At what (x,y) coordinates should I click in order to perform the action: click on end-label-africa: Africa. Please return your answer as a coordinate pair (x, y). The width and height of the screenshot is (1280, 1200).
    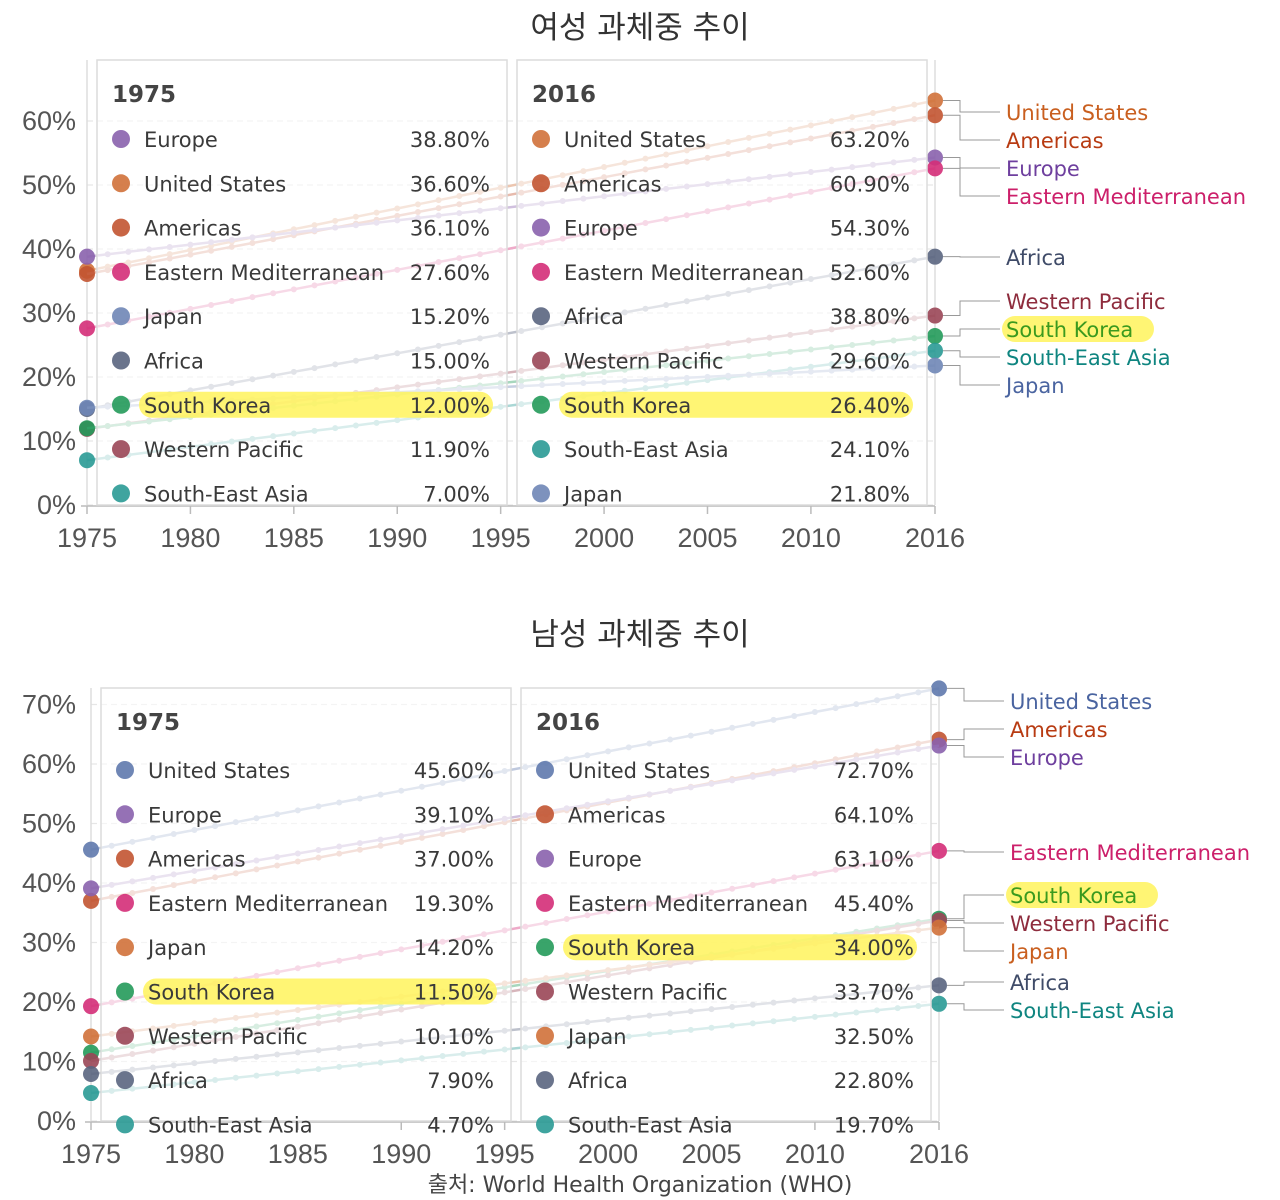
    Looking at the image, I should click on (1008, 983).